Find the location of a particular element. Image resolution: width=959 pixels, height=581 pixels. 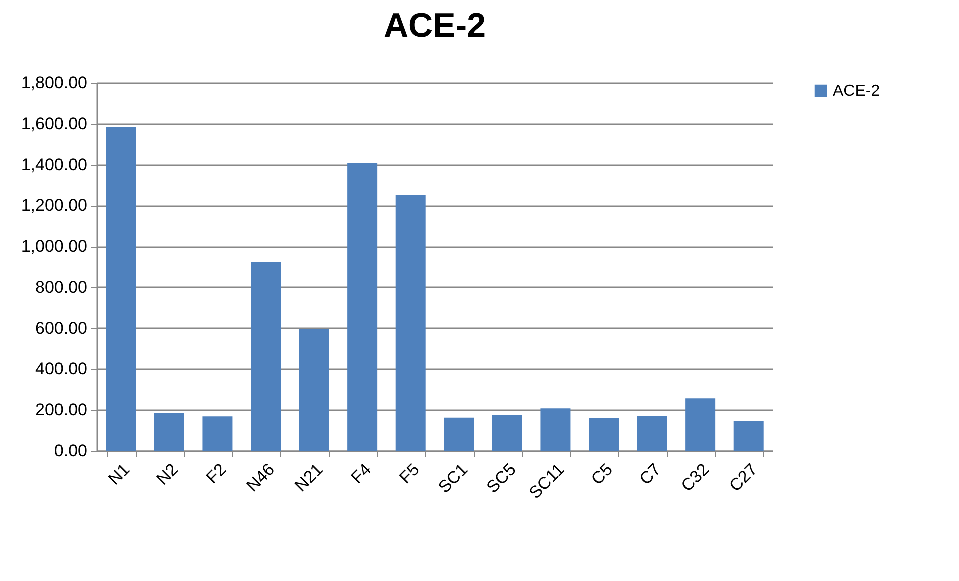

y-tick-label: 1,600.00 is located at coordinates (54, 124).